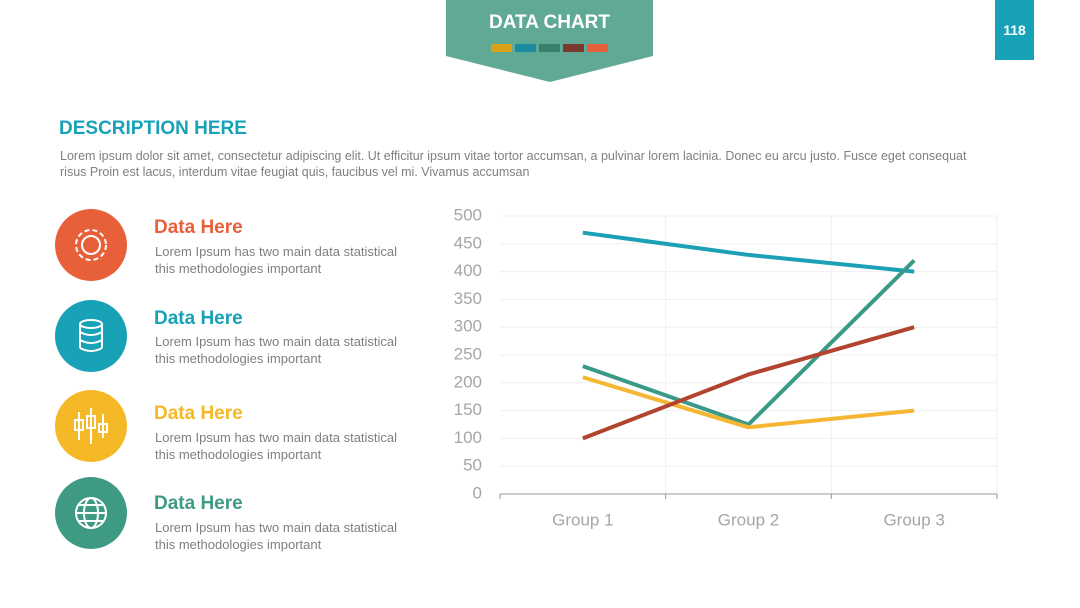 The height and width of the screenshot is (608, 1080). I want to click on description-title: DESCRIPTION HERE, so click(153, 128).